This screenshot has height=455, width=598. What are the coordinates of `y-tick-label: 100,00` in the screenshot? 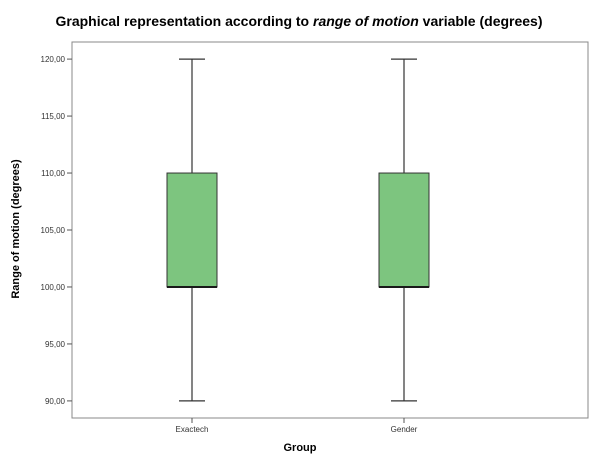 It's located at (53, 287).